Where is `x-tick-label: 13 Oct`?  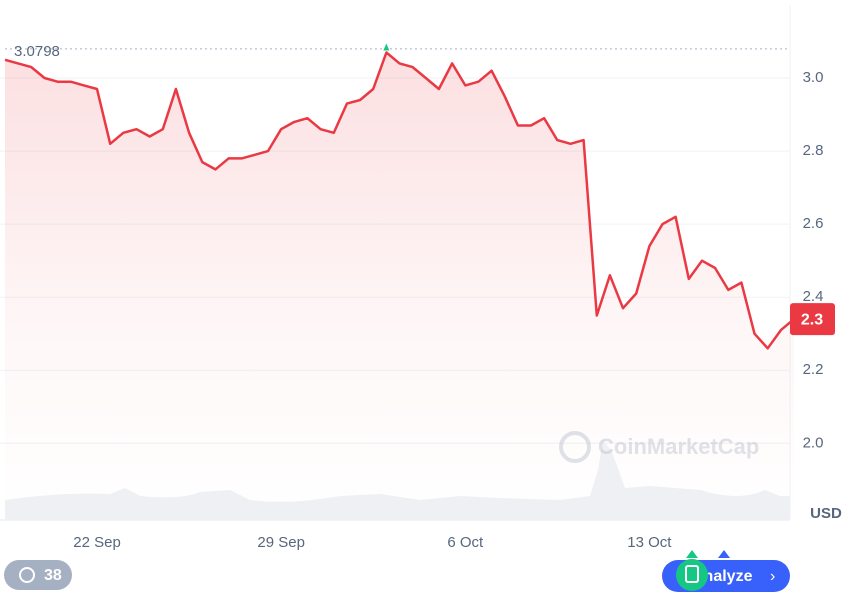
x-tick-label: 13 Oct is located at coordinates (649, 542).